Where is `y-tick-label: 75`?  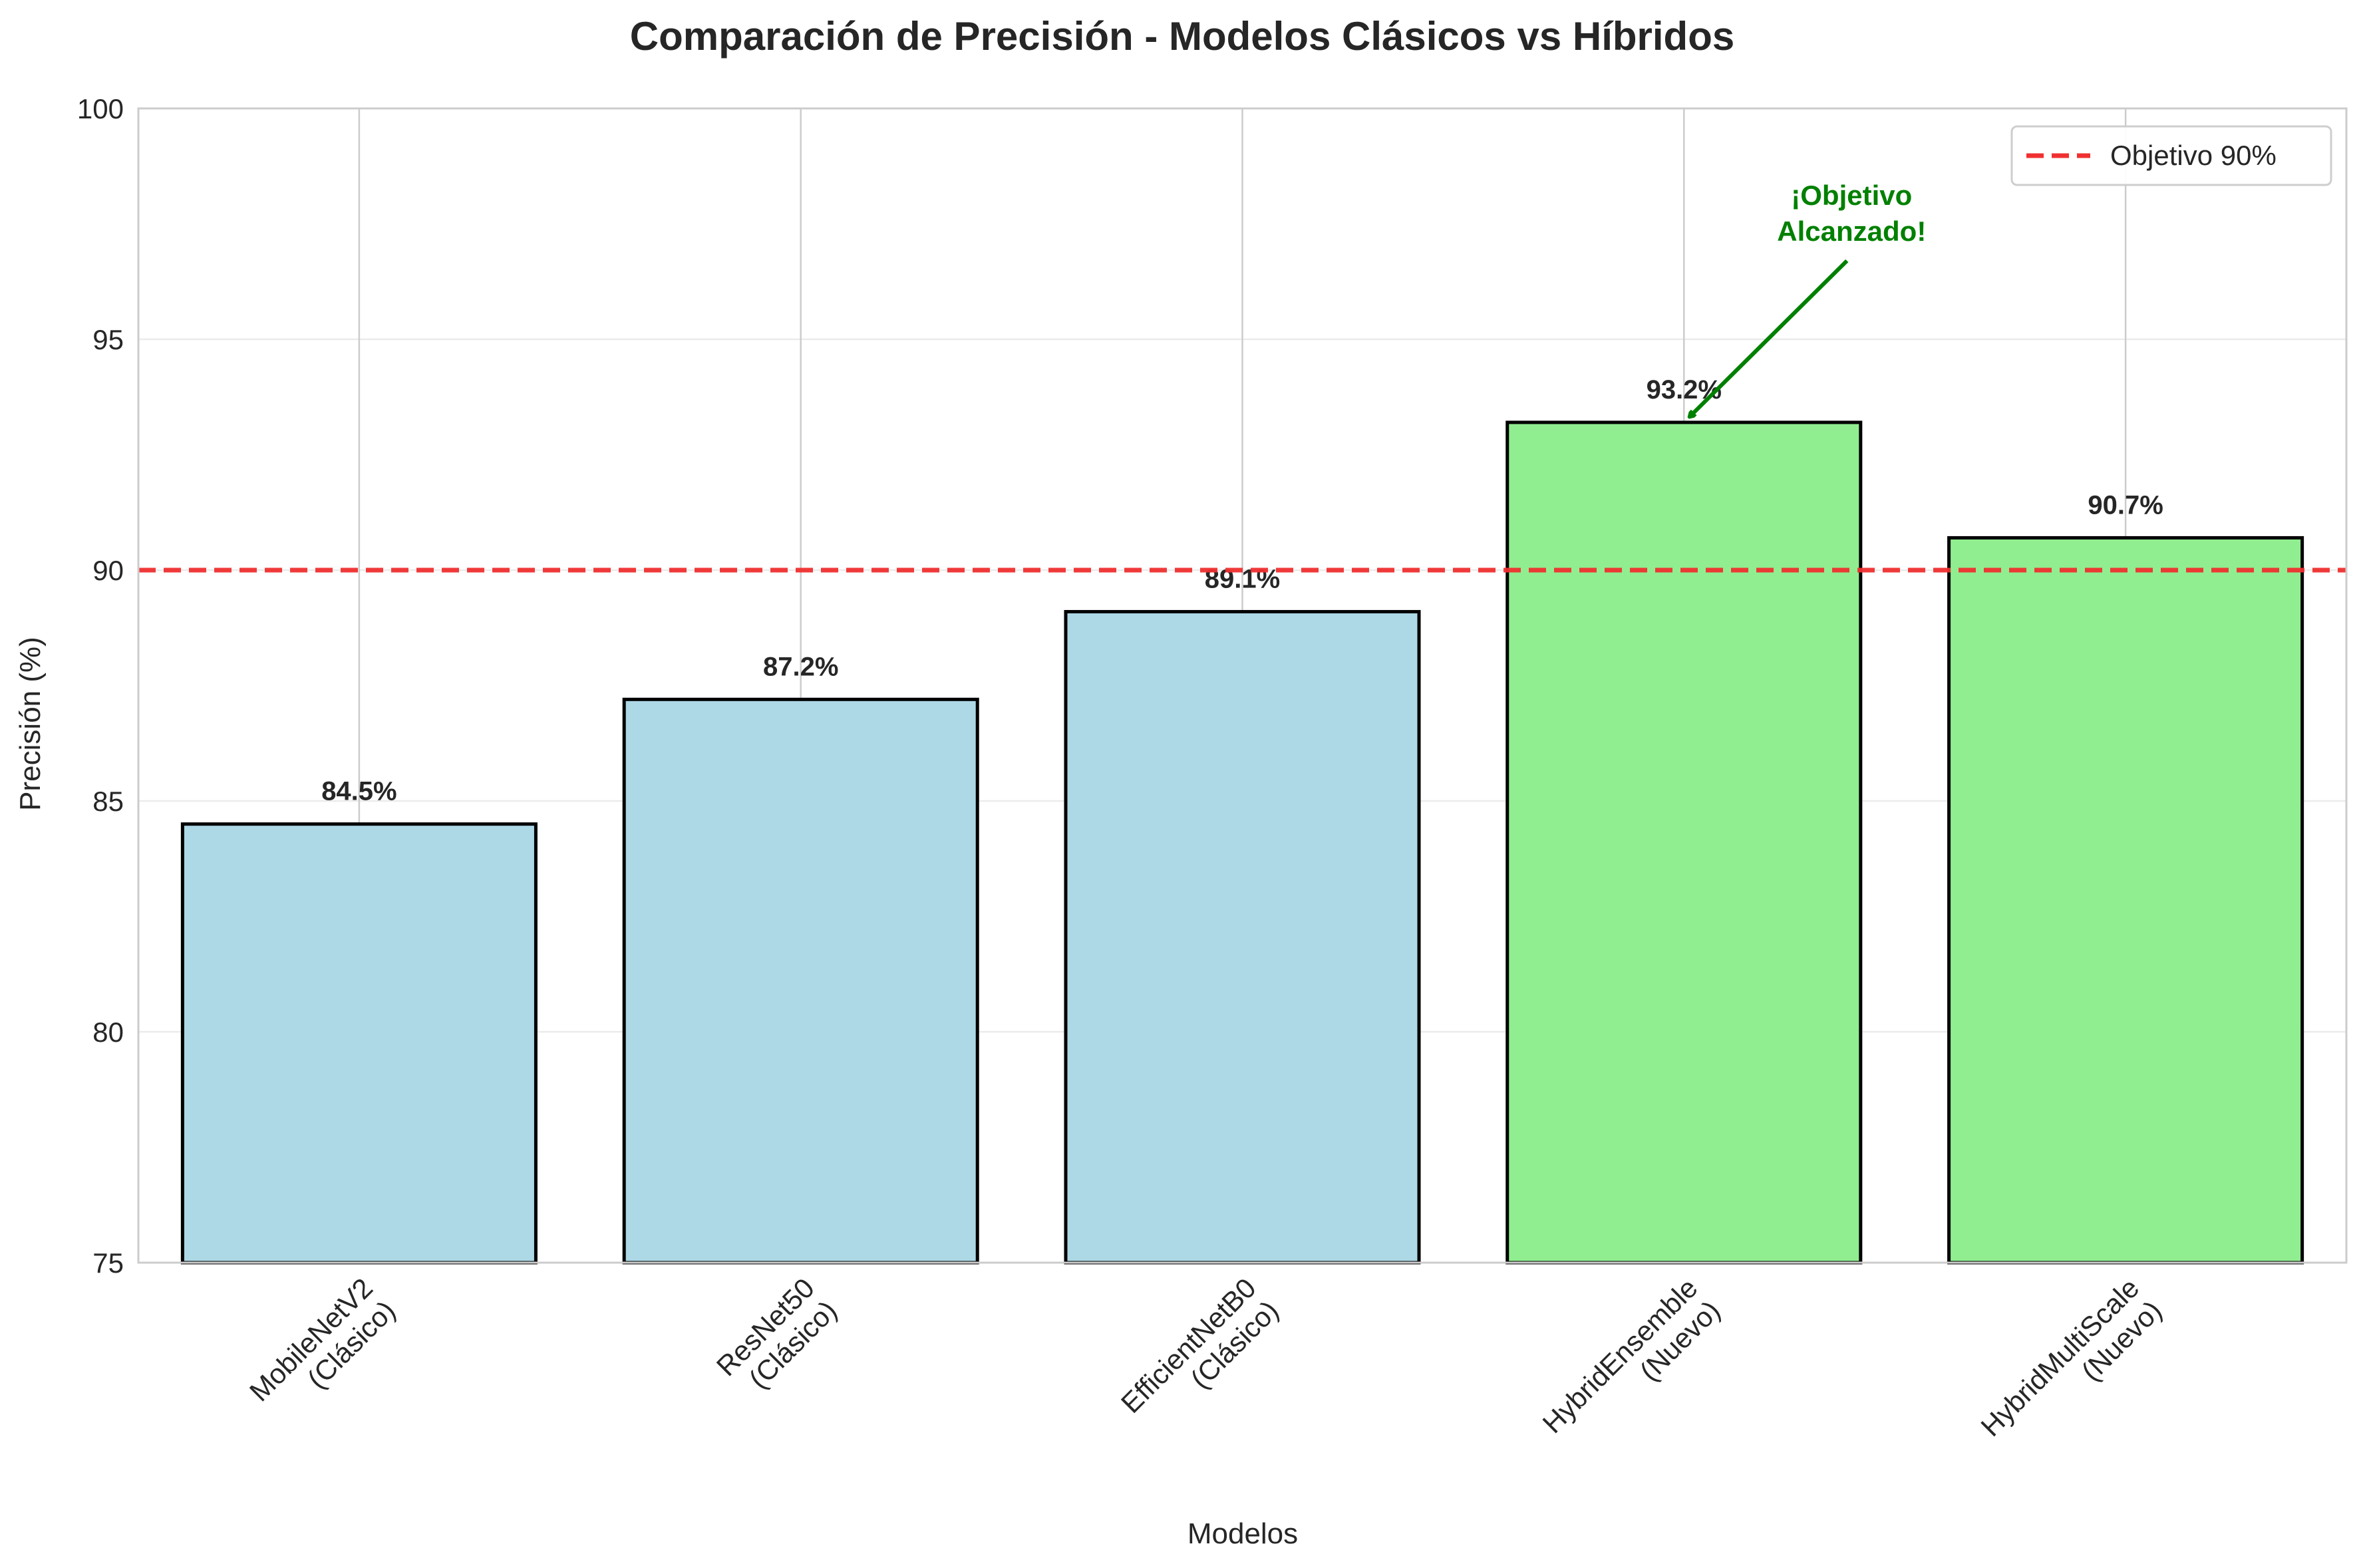
y-tick-label: 75 is located at coordinates (108, 1263).